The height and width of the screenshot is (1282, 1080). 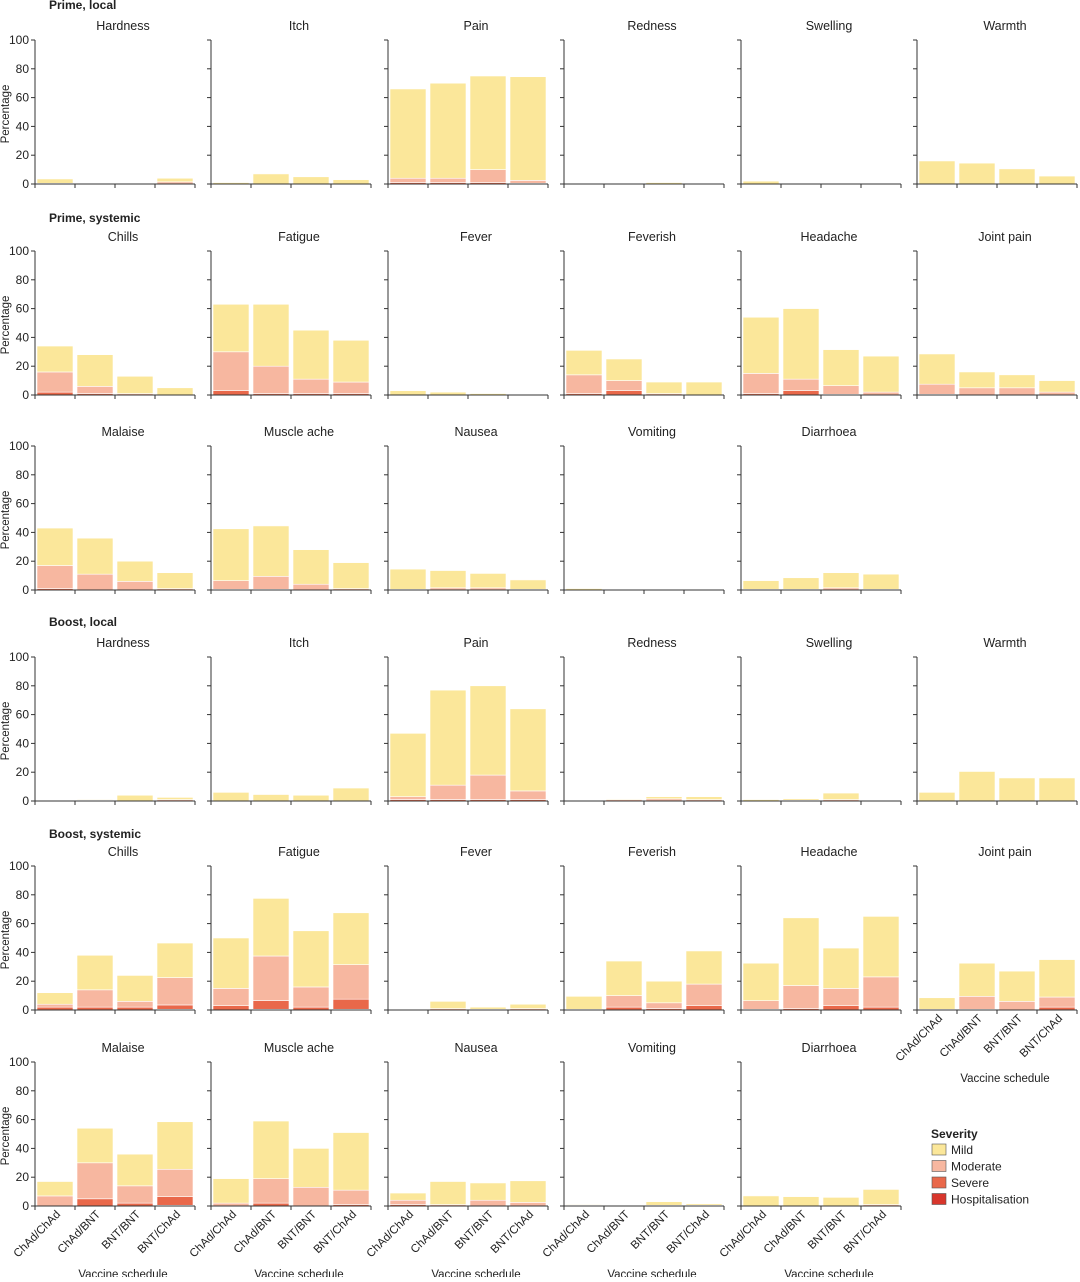 What do you see at coordinates (123, 26) in the screenshot?
I see `panel-title: Hardness` at bounding box center [123, 26].